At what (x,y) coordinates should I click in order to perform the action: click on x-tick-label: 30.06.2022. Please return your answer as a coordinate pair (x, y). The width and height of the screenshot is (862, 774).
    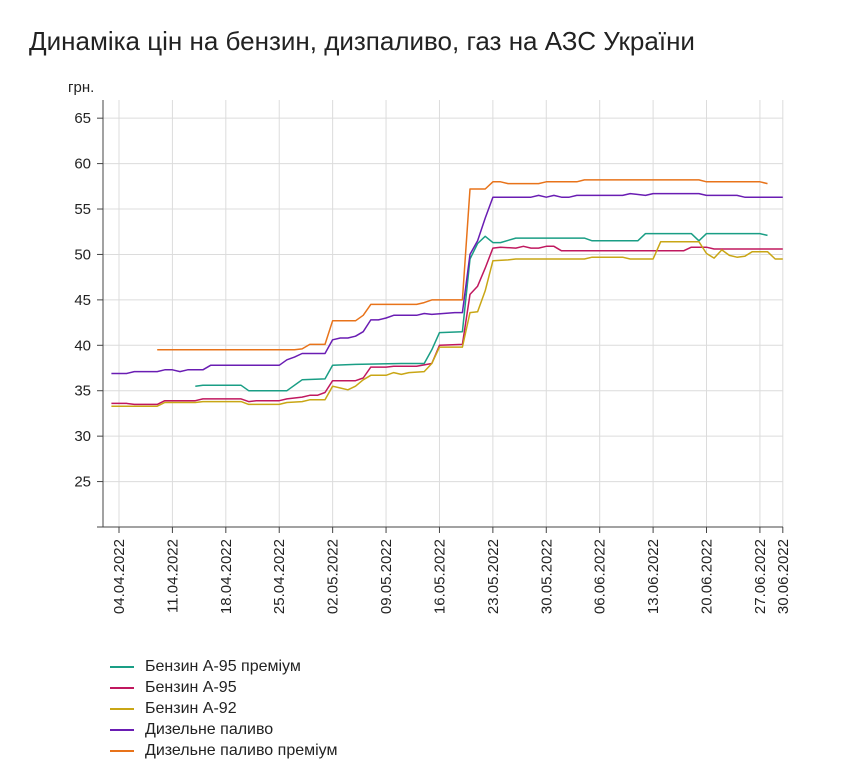
    Looking at the image, I should click on (783, 576).